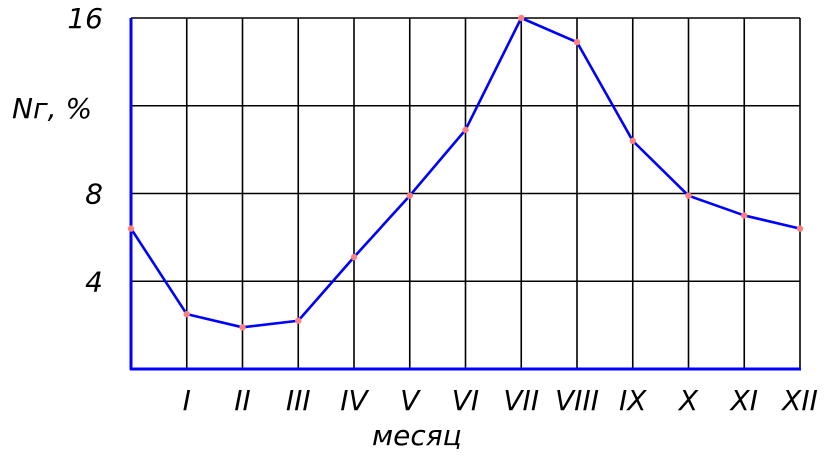 The image size is (832, 457). Describe the element at coordinates (799, 400) in the screenshot. I see `x-tick-label: XII` at that location.